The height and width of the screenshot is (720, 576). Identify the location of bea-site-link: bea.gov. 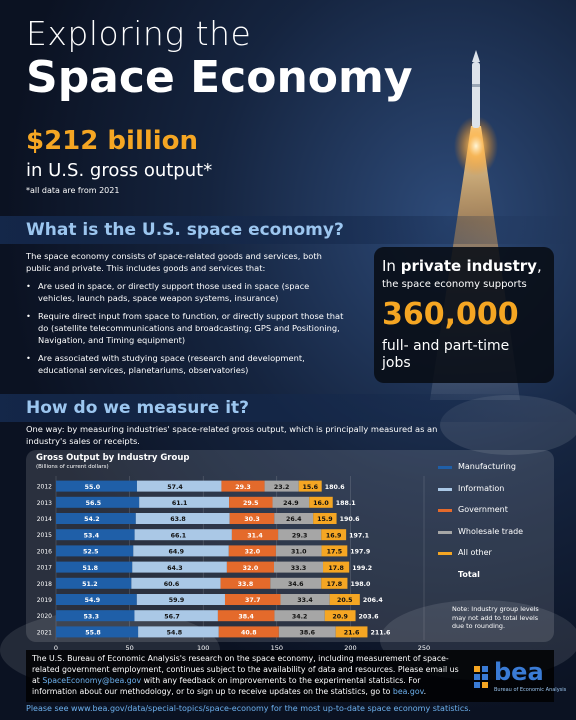
(408, 691).